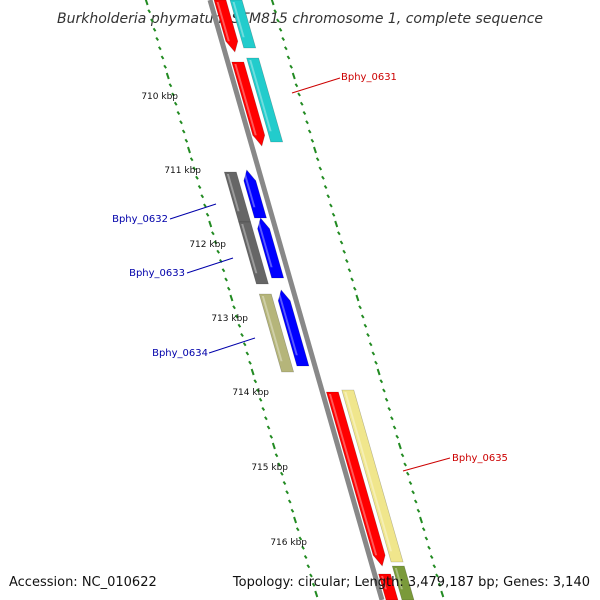 This screenshot has height=600, width=600. I want to click on gene-feature-bphy-0635-highlight, so click(353, 475).